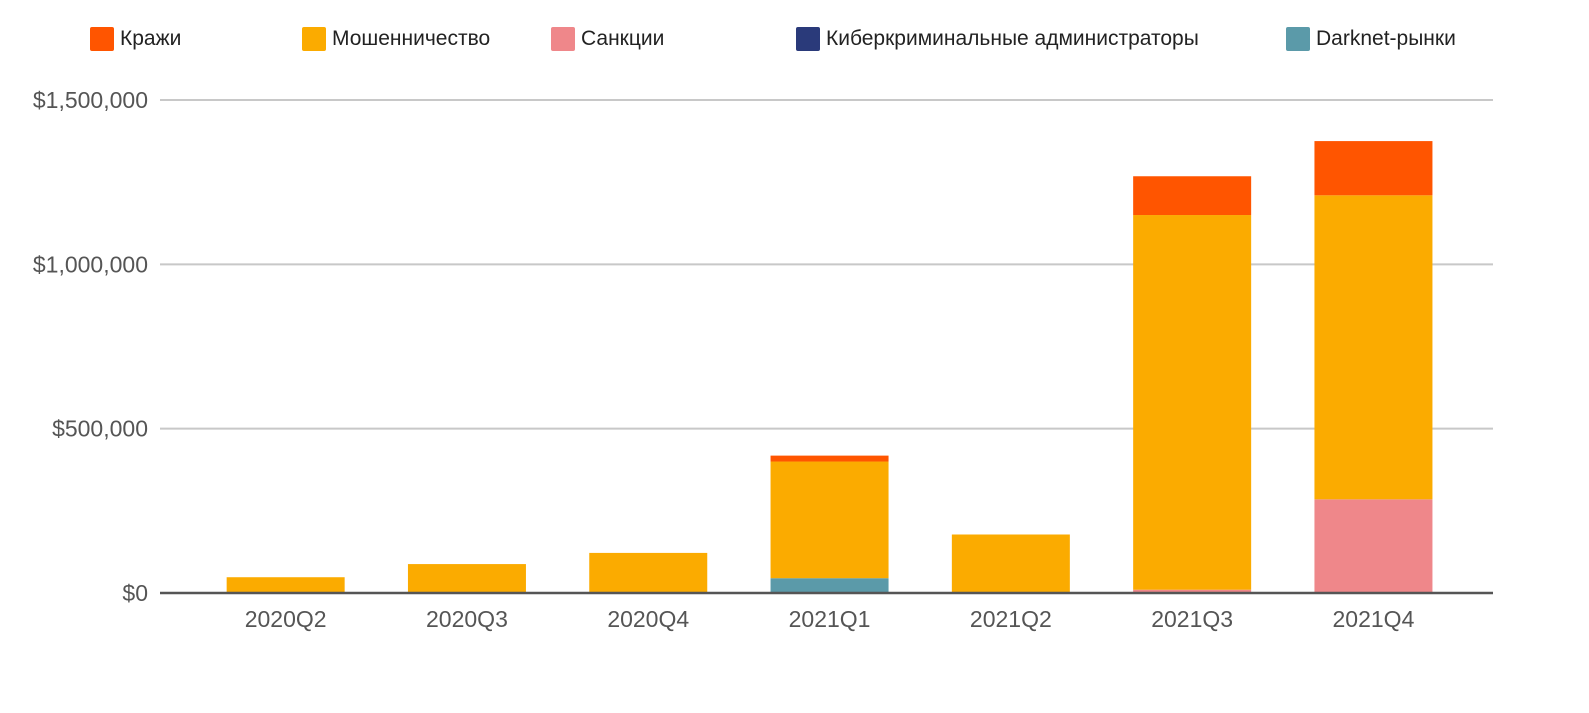 This screenshot has width=1589, height=713. I want to click on x-tick-label: 2021Q3, so click(1192, 619).